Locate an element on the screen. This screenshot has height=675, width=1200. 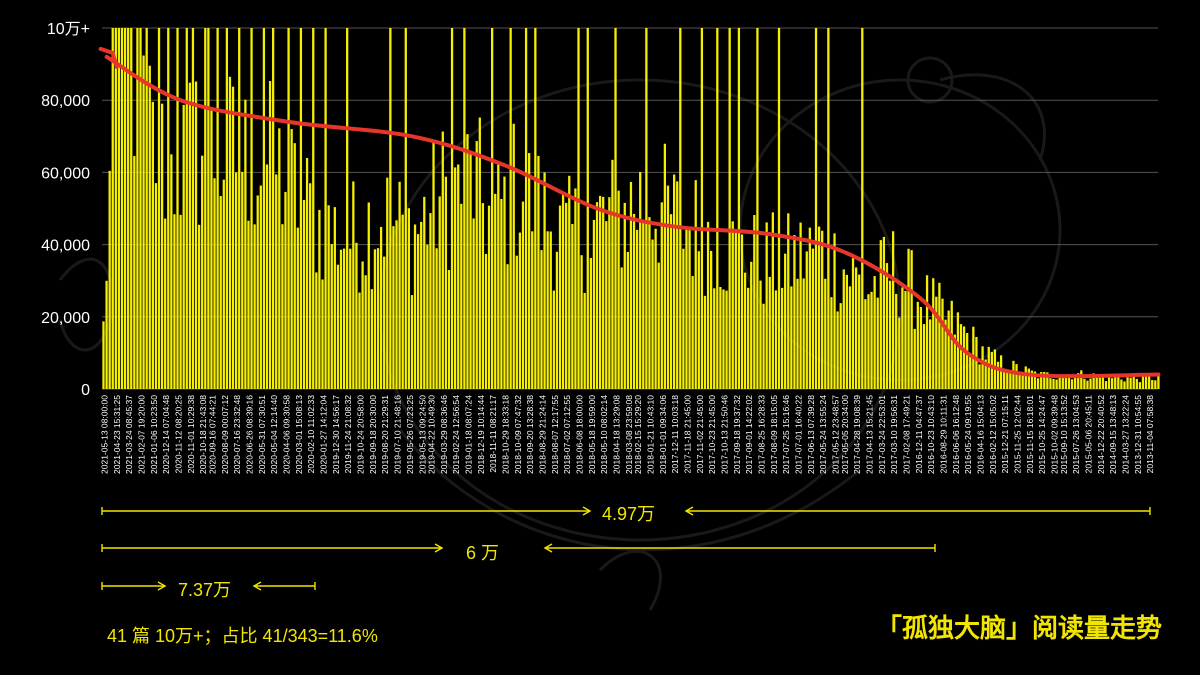
y-tick-label: 10万+ is located at coordinates (68, 29).